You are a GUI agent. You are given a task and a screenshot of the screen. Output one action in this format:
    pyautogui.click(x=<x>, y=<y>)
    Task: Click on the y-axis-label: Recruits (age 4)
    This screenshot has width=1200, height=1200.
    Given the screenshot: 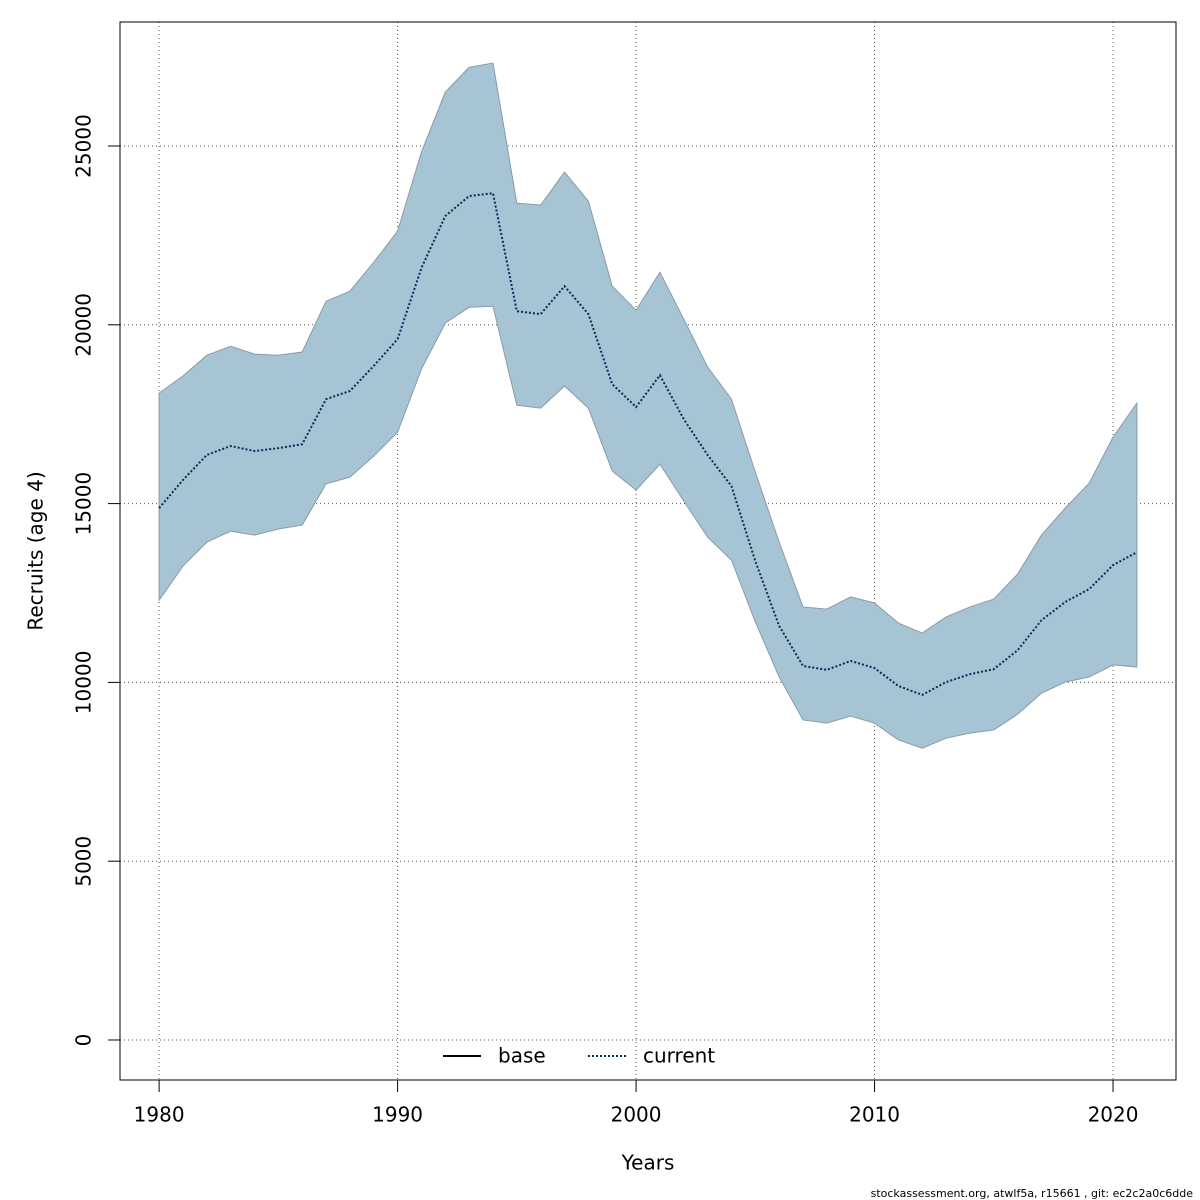 What is the action you would take?
    pyautogui.click(x=36, y=550)
    